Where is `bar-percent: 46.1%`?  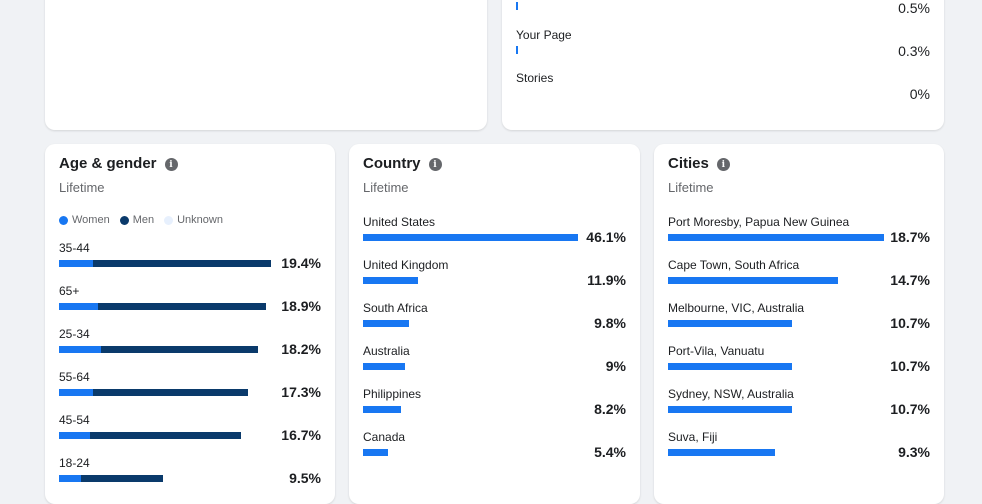
bar-percent: 46.1% is located at coordinates (606, 237).